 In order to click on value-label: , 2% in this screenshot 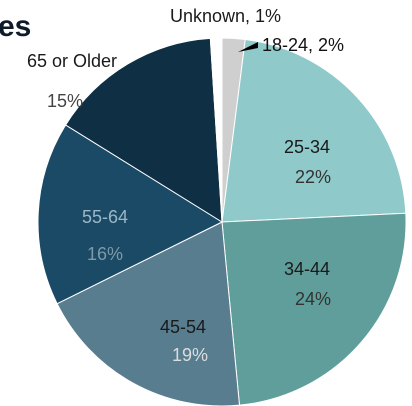, I will do `click(326, 45)`.